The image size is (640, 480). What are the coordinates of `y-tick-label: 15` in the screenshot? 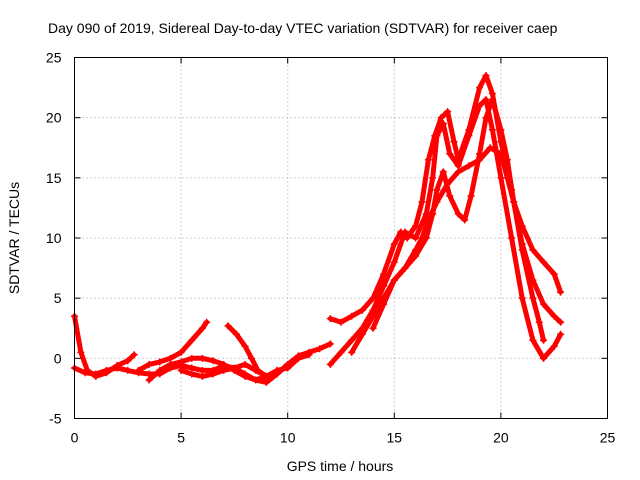 It's located at (54, 178).